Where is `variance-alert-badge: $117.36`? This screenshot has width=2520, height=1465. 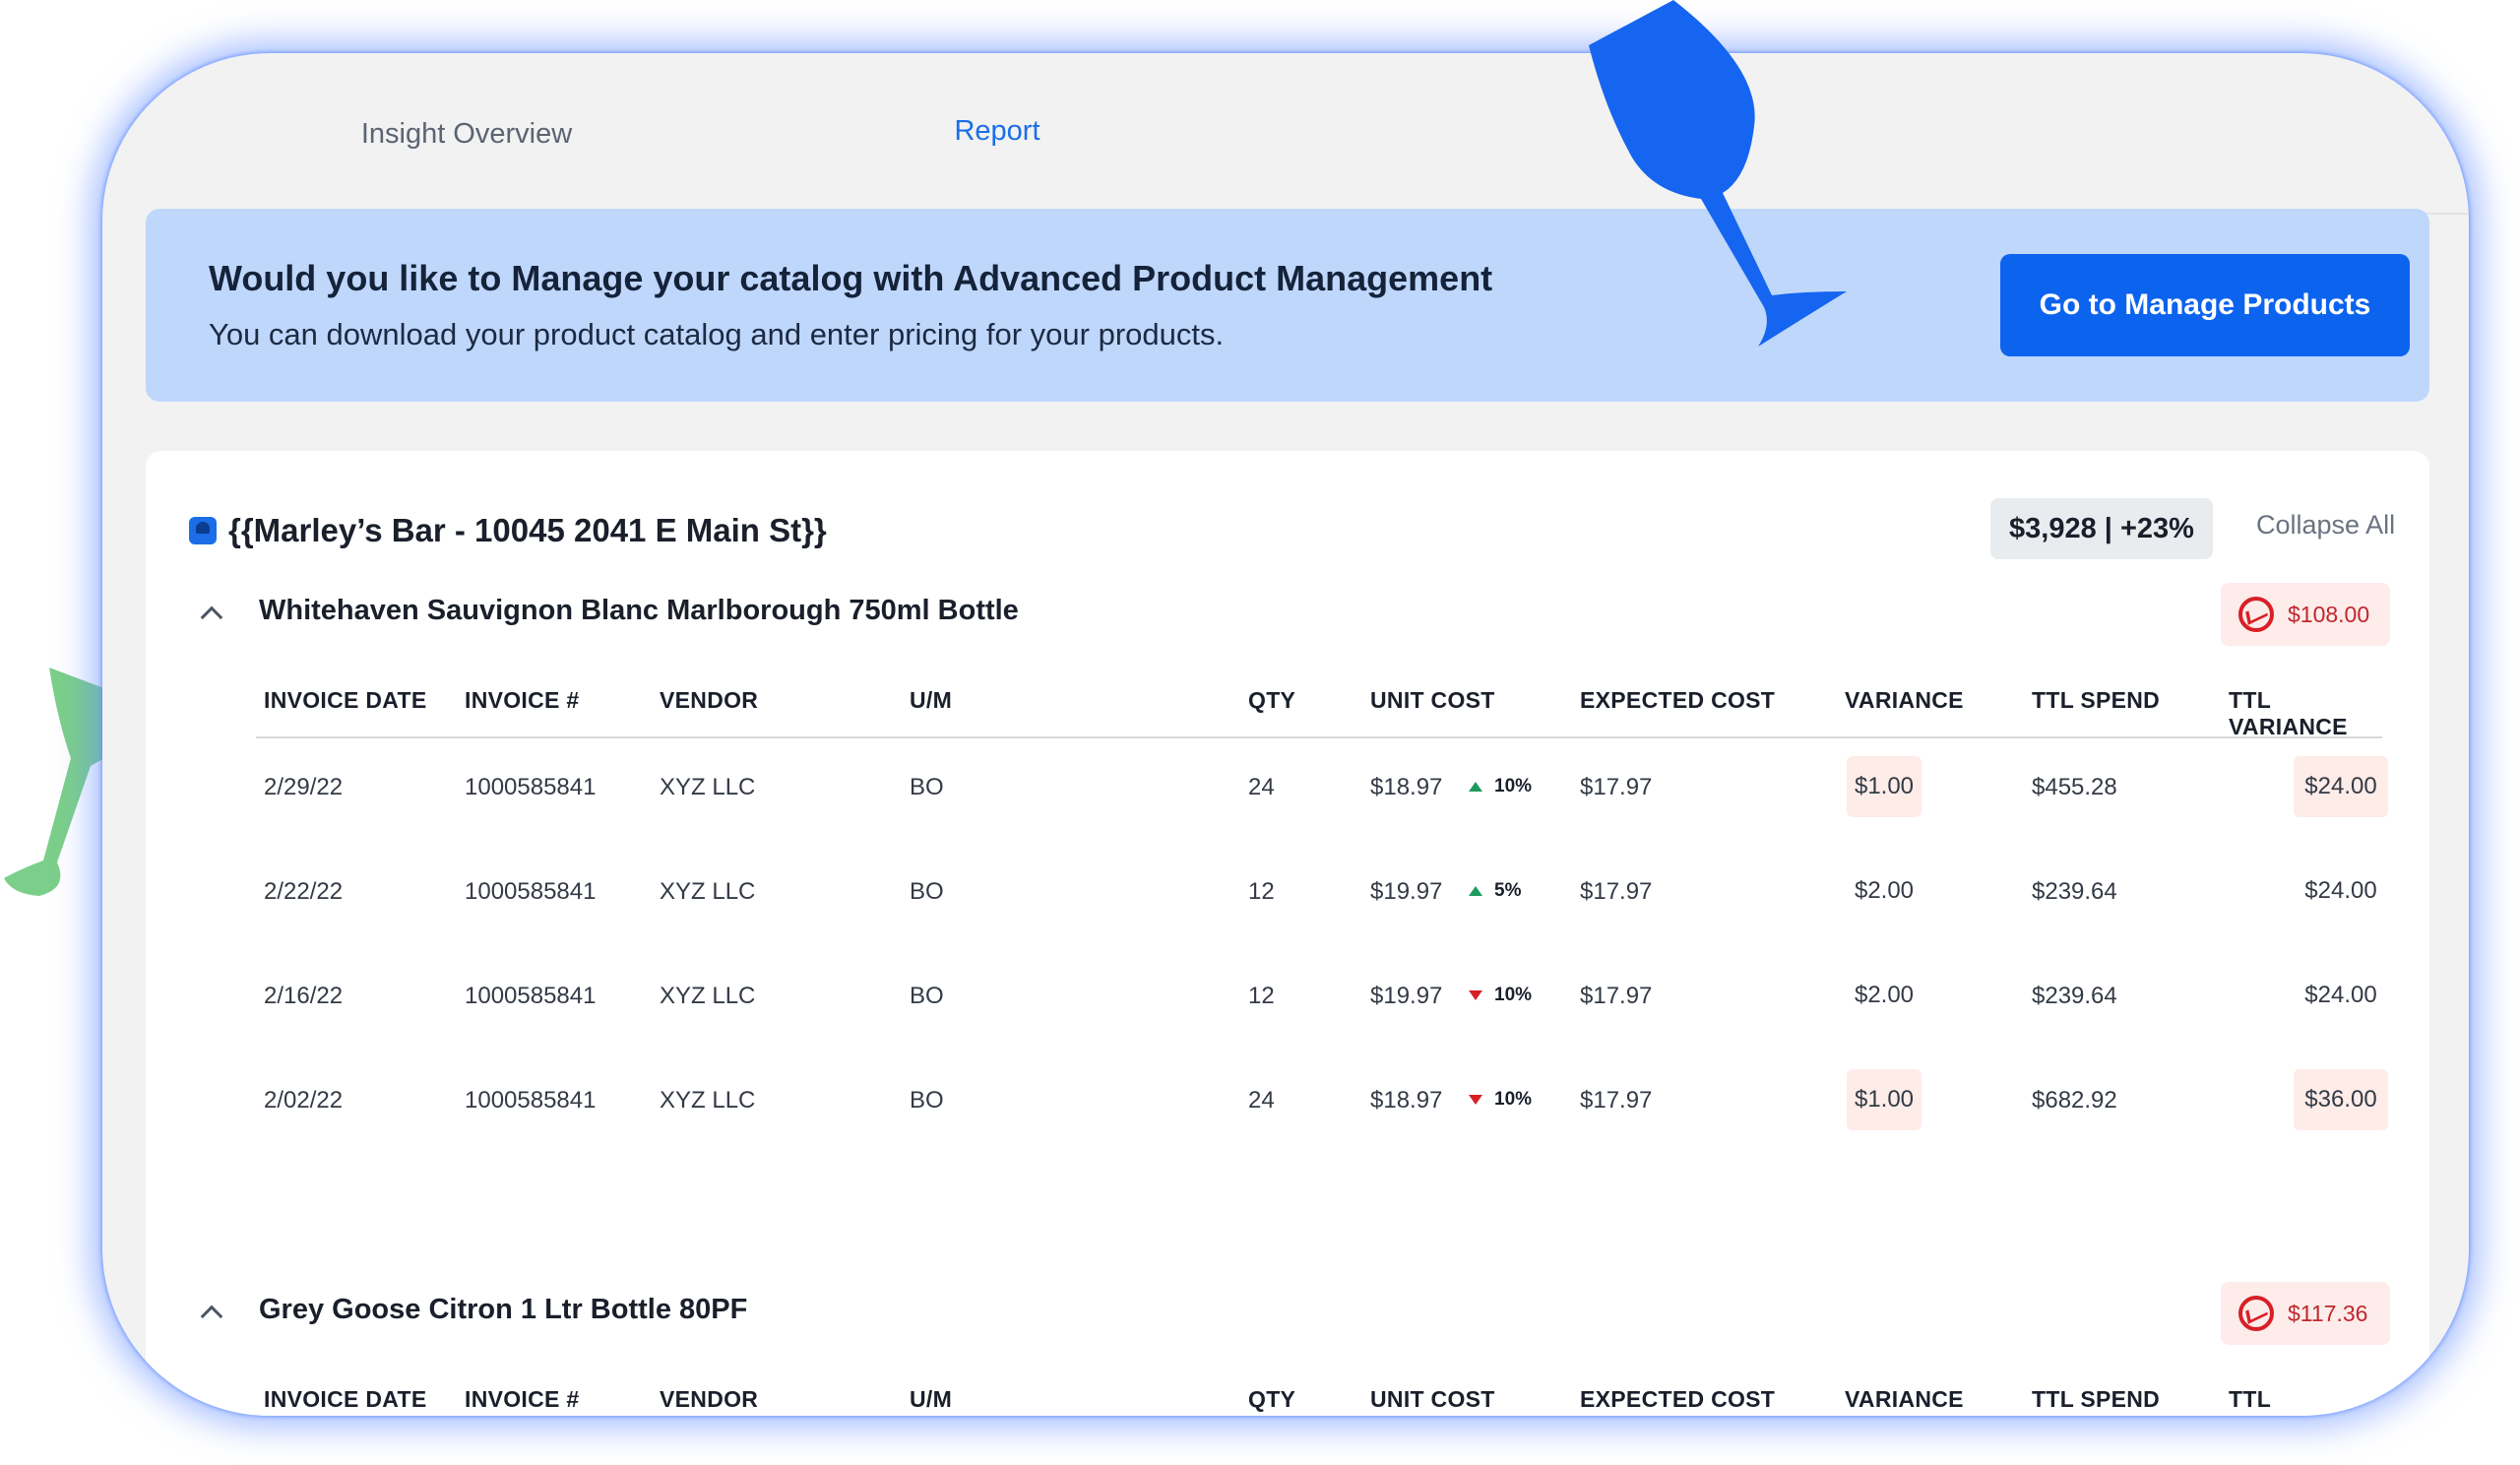 variance-alert-badge: $117.36 is located at coordinates (2305, 1314).